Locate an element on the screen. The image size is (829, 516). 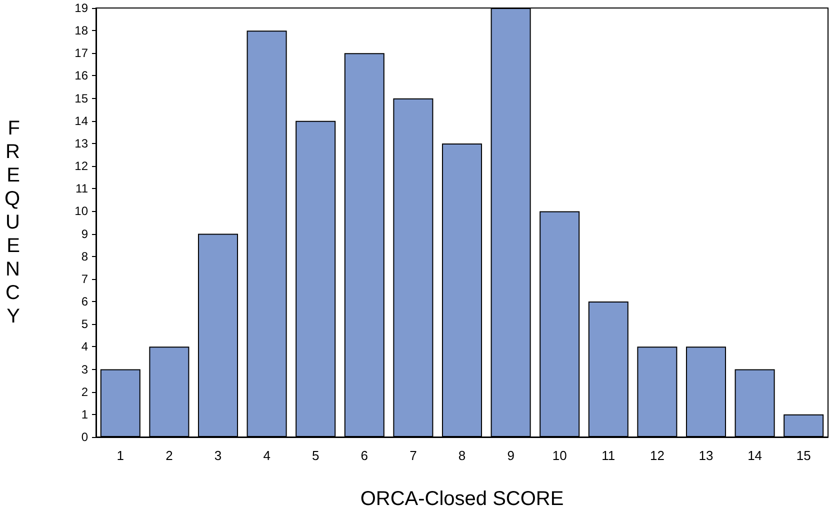
x-tick-label: 4 is located at coordinates (266, 455).